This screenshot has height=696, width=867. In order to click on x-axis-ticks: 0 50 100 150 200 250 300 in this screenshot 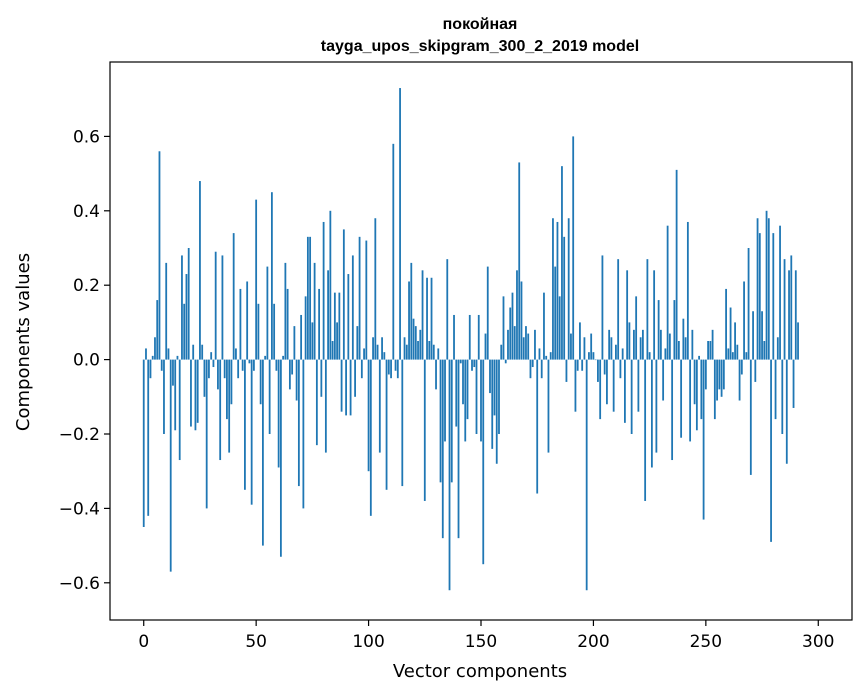, I will do `click(486, 636)`.